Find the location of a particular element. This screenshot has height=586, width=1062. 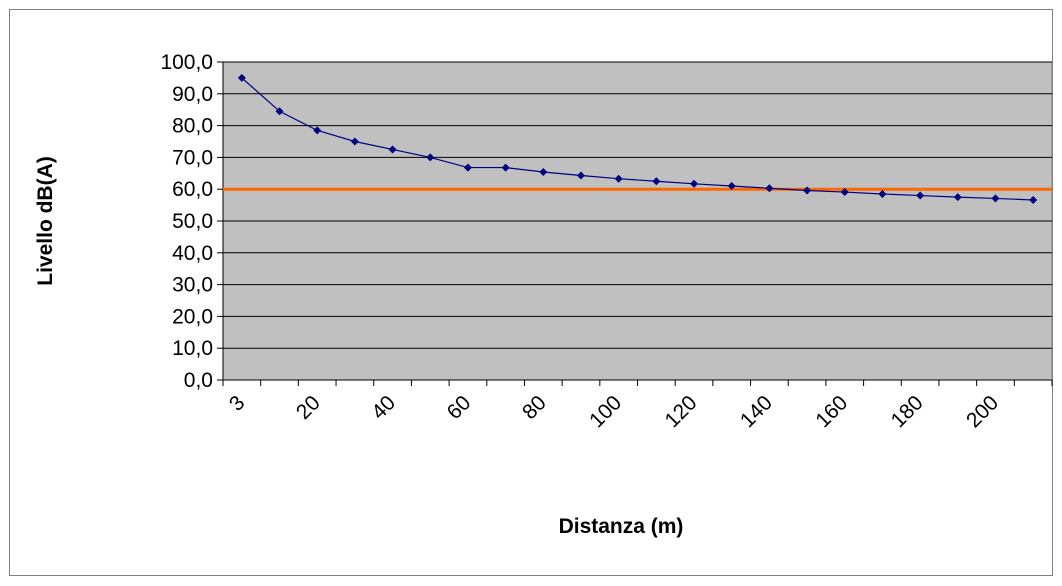

y-tick-label: 10,0 is located at coordinates (192, 348).